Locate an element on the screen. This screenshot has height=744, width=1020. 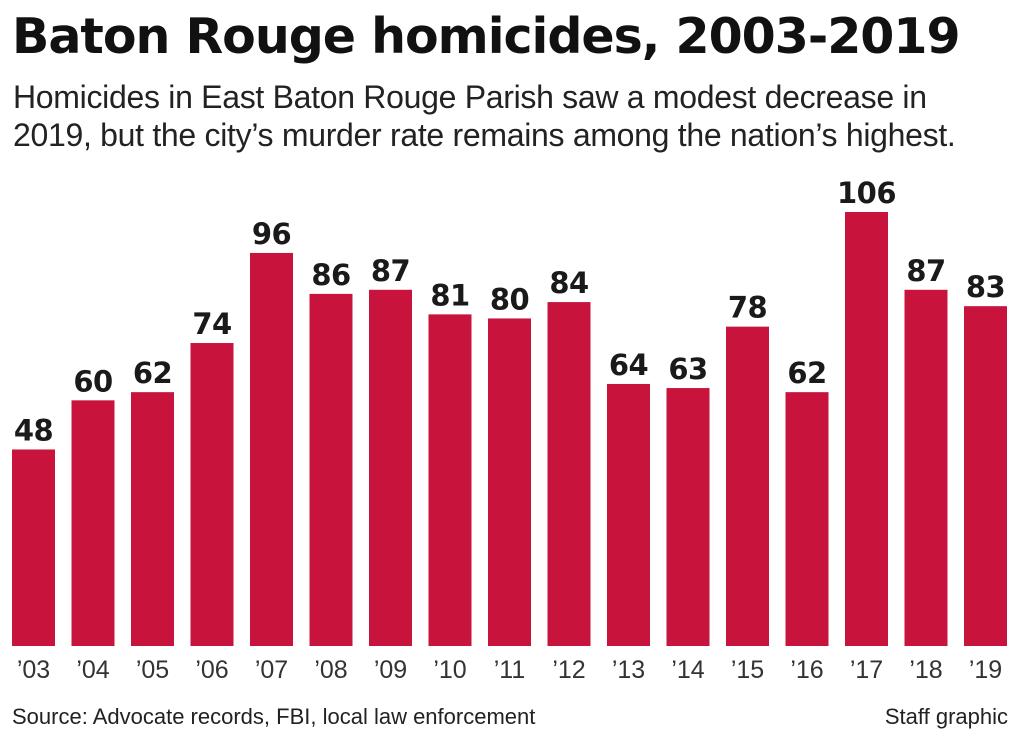
bar-value-label-15: 87 is located at coordinates (925, 271).